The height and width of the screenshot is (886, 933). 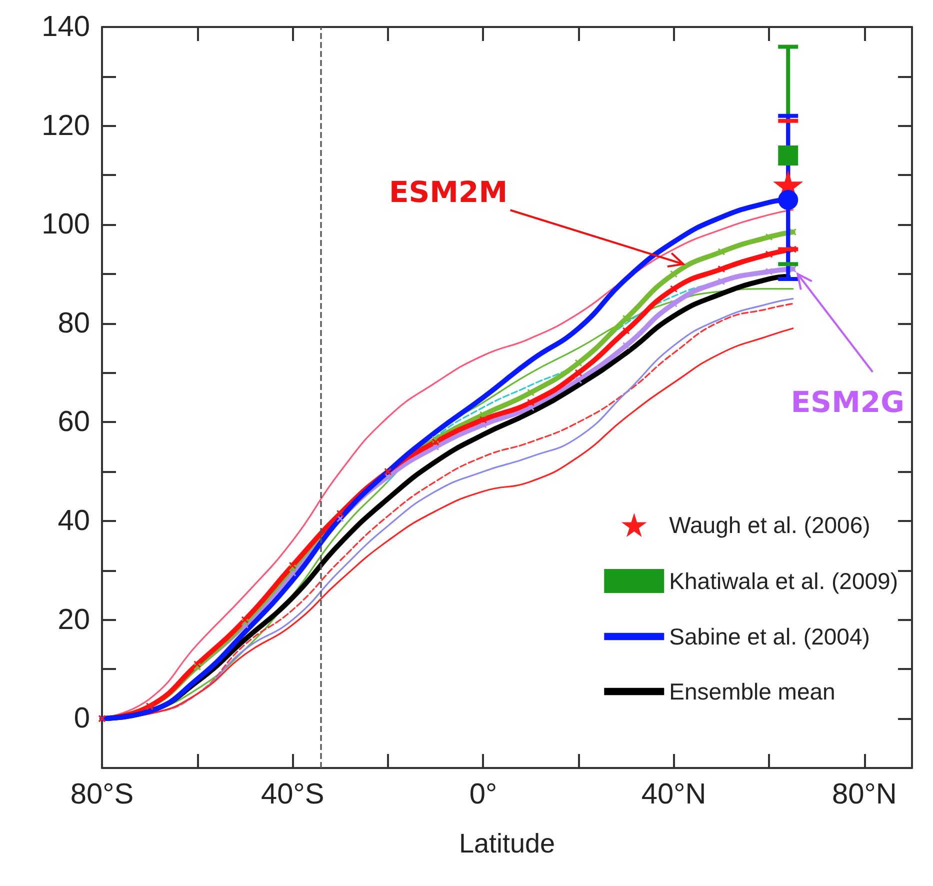 I want to click on y-tick-label: 60, so click(x=74, y=422).